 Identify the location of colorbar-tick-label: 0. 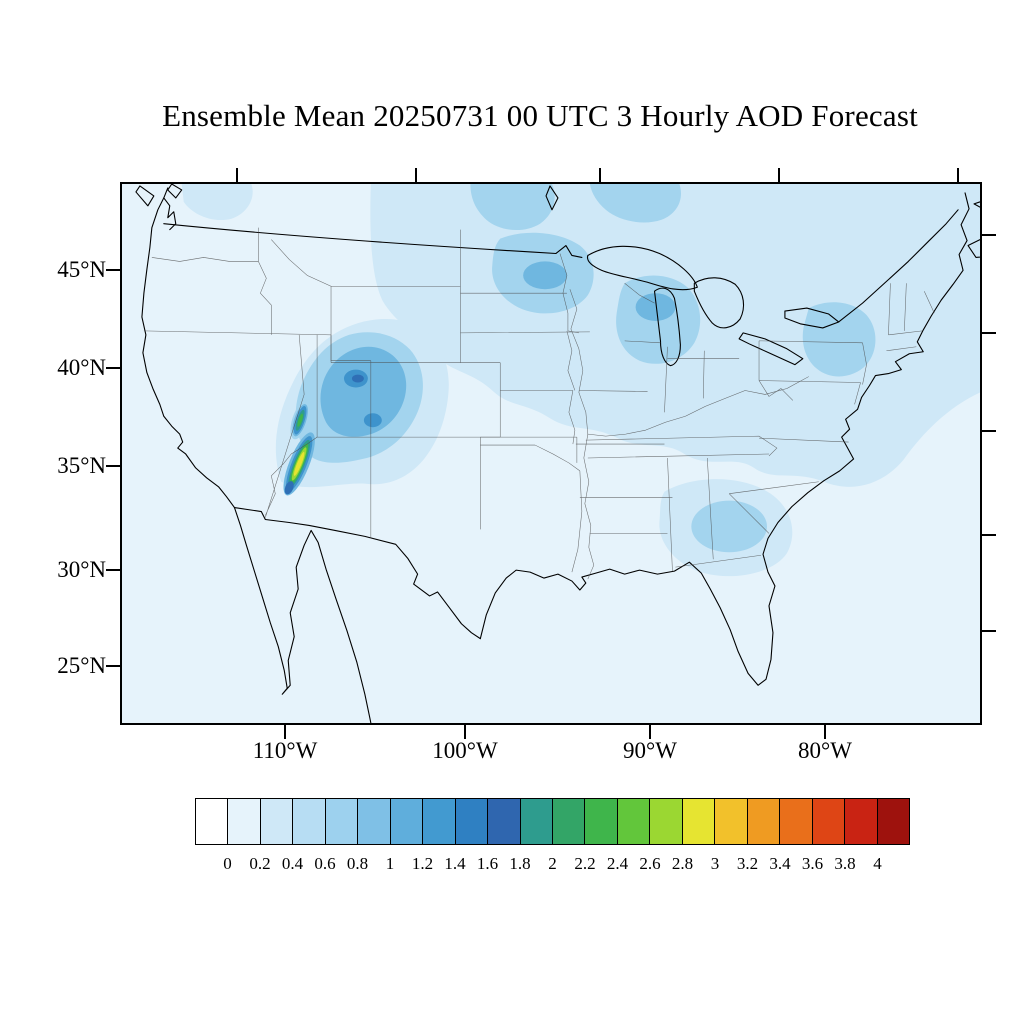
(227, 863).